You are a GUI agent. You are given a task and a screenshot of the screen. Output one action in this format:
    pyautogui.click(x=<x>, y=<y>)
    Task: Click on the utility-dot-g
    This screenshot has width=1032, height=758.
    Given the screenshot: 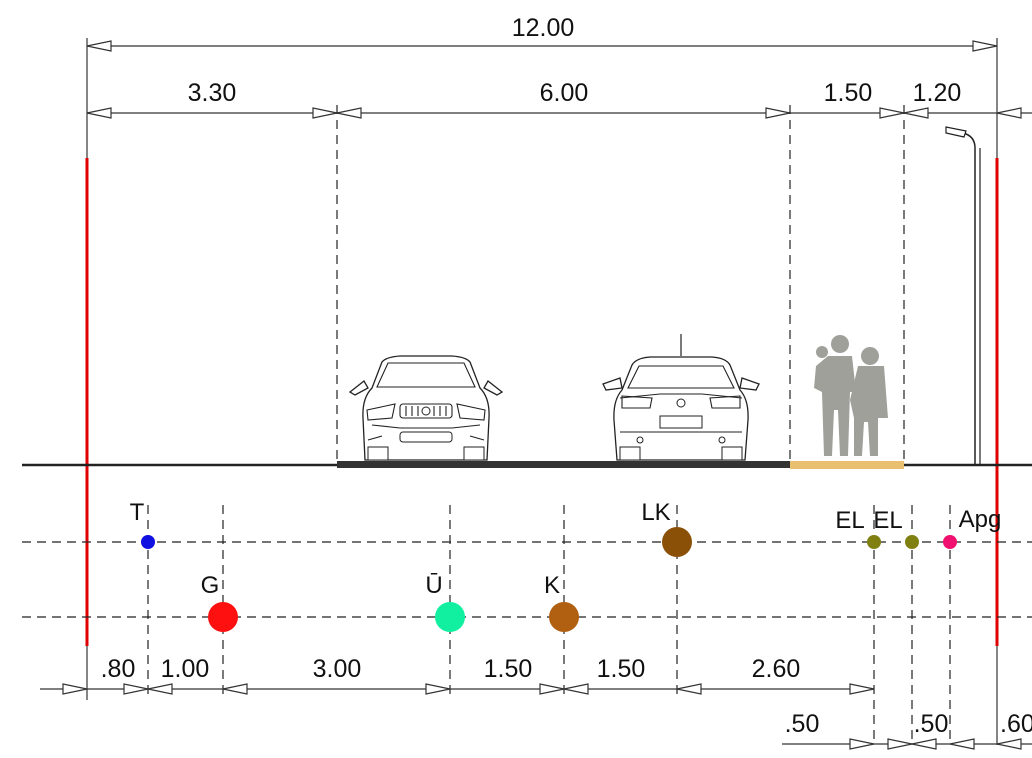 What is the action you would take?
    pyautogui.click(x=223, y=617)
    